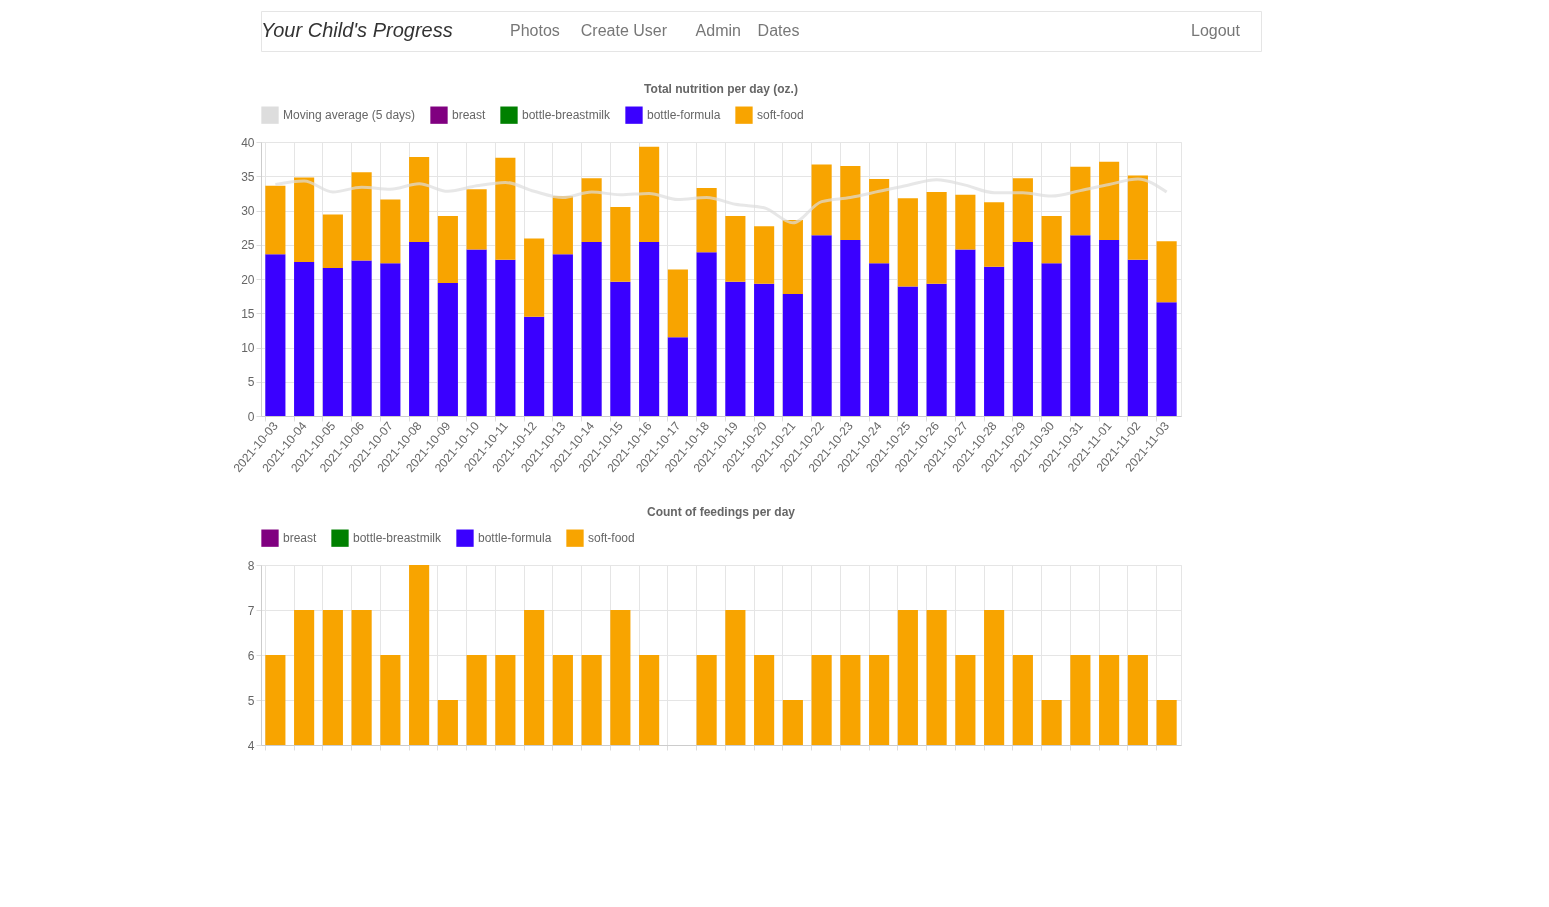 This screenshot has height=907, width=1549. What do you see at coordinates (251, 745) in the screenshot?
I see `y-tick-label: 4` at bounding box center [251, 745].